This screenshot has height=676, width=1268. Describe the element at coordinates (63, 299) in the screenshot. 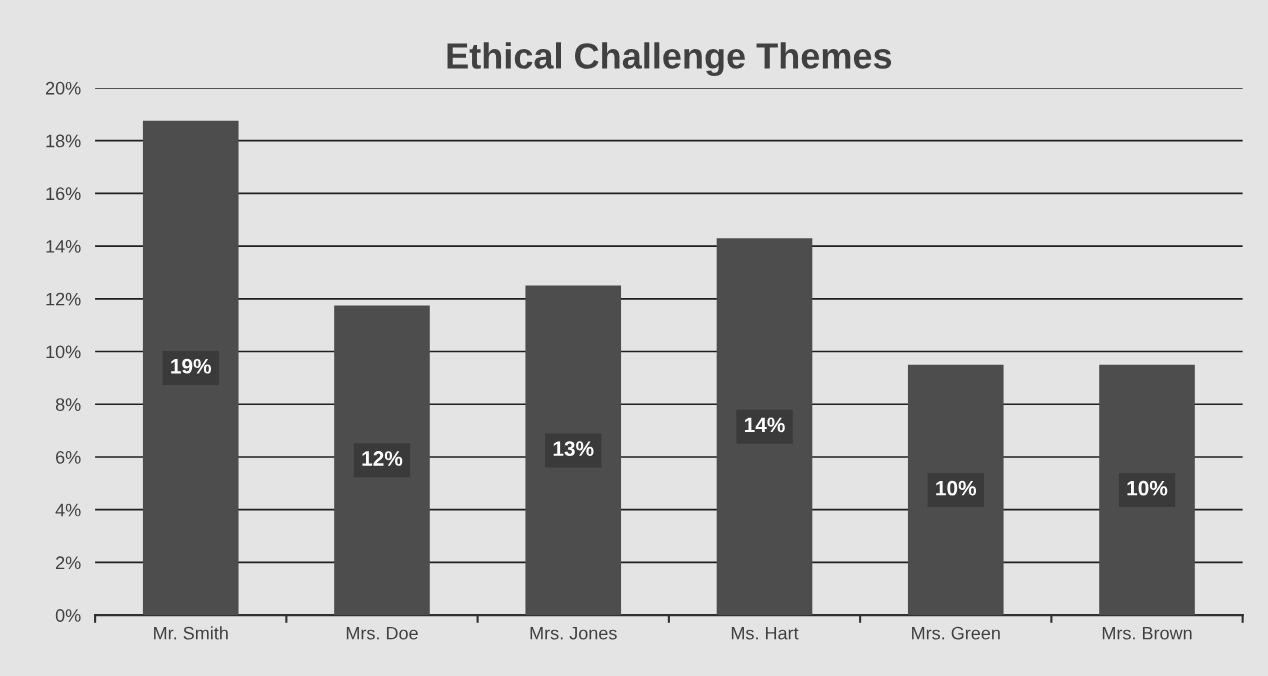

I see `y-tick-label: 12%` at that location.